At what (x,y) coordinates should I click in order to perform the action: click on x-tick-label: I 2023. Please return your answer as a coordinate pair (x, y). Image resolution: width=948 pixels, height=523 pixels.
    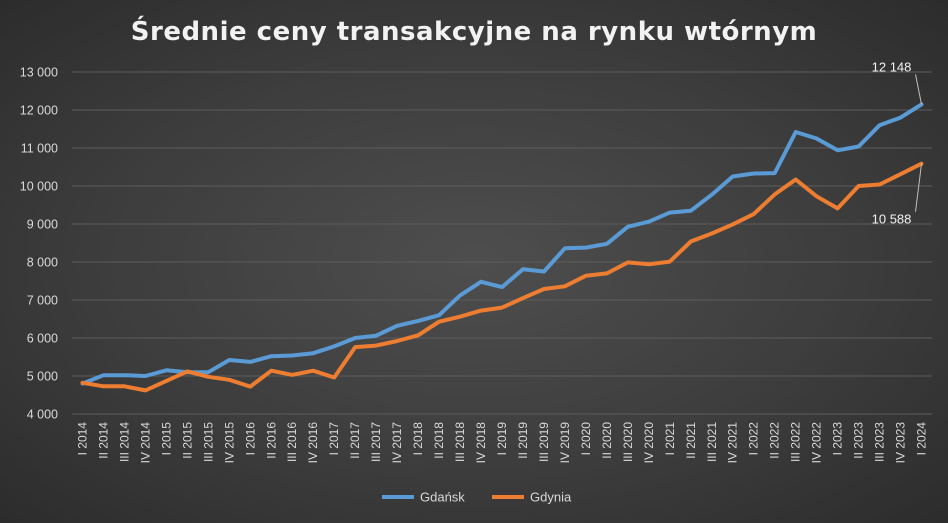
    Looking at the image, I should click on (838, 439).